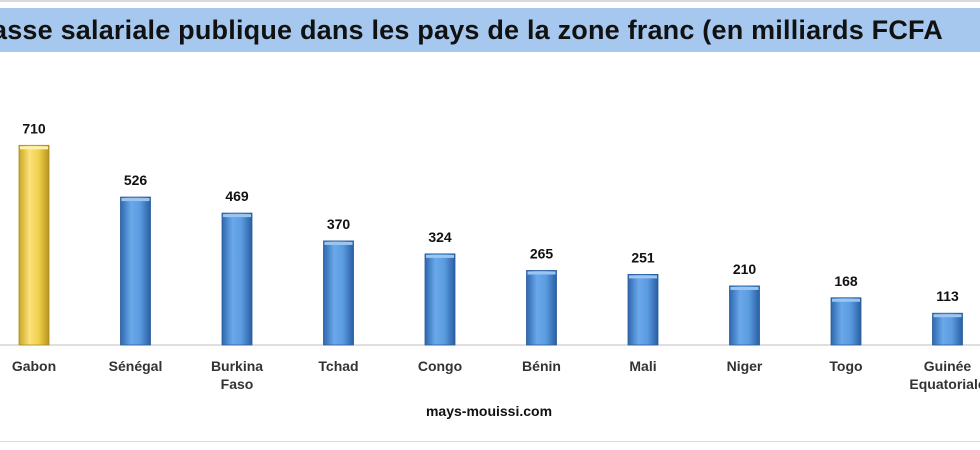 The image size is (980, 450). What do you see at coordinates (136, 366) in the screenshot?
I see `x-tick-label: Sénégal` at bounding box center [136, 366].